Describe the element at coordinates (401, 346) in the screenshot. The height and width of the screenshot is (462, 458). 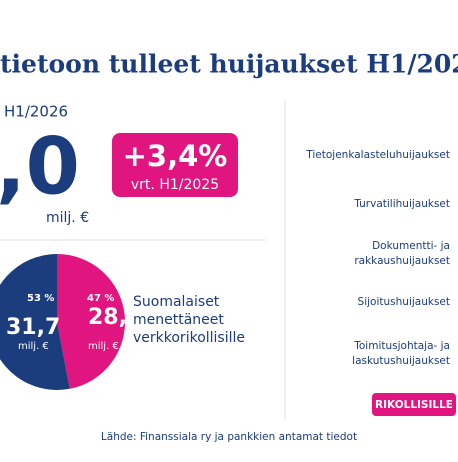
I see `category-label: Toimitusjohtaja- ja` at that location.